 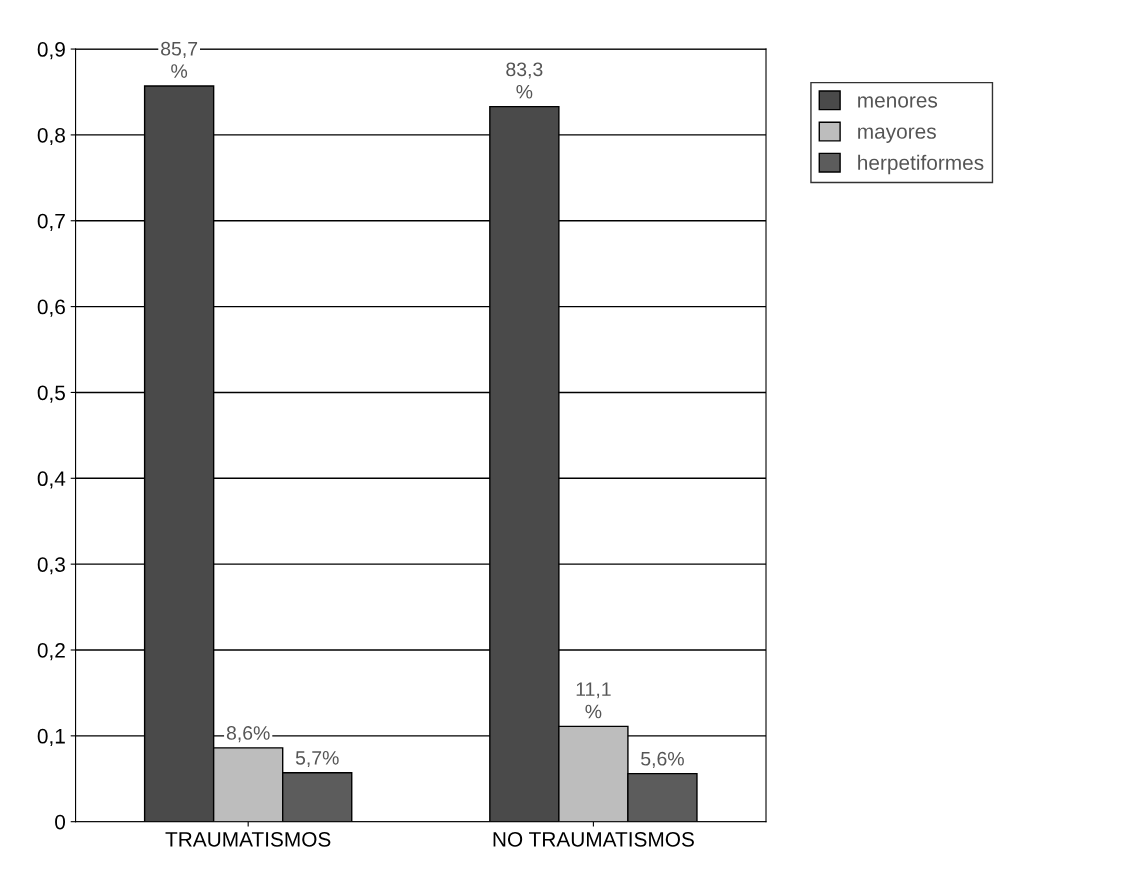 What do you see at coordinates (898, 102) in the screenshot?
I see `legend-label: menores` at bounding box center [898, 102].